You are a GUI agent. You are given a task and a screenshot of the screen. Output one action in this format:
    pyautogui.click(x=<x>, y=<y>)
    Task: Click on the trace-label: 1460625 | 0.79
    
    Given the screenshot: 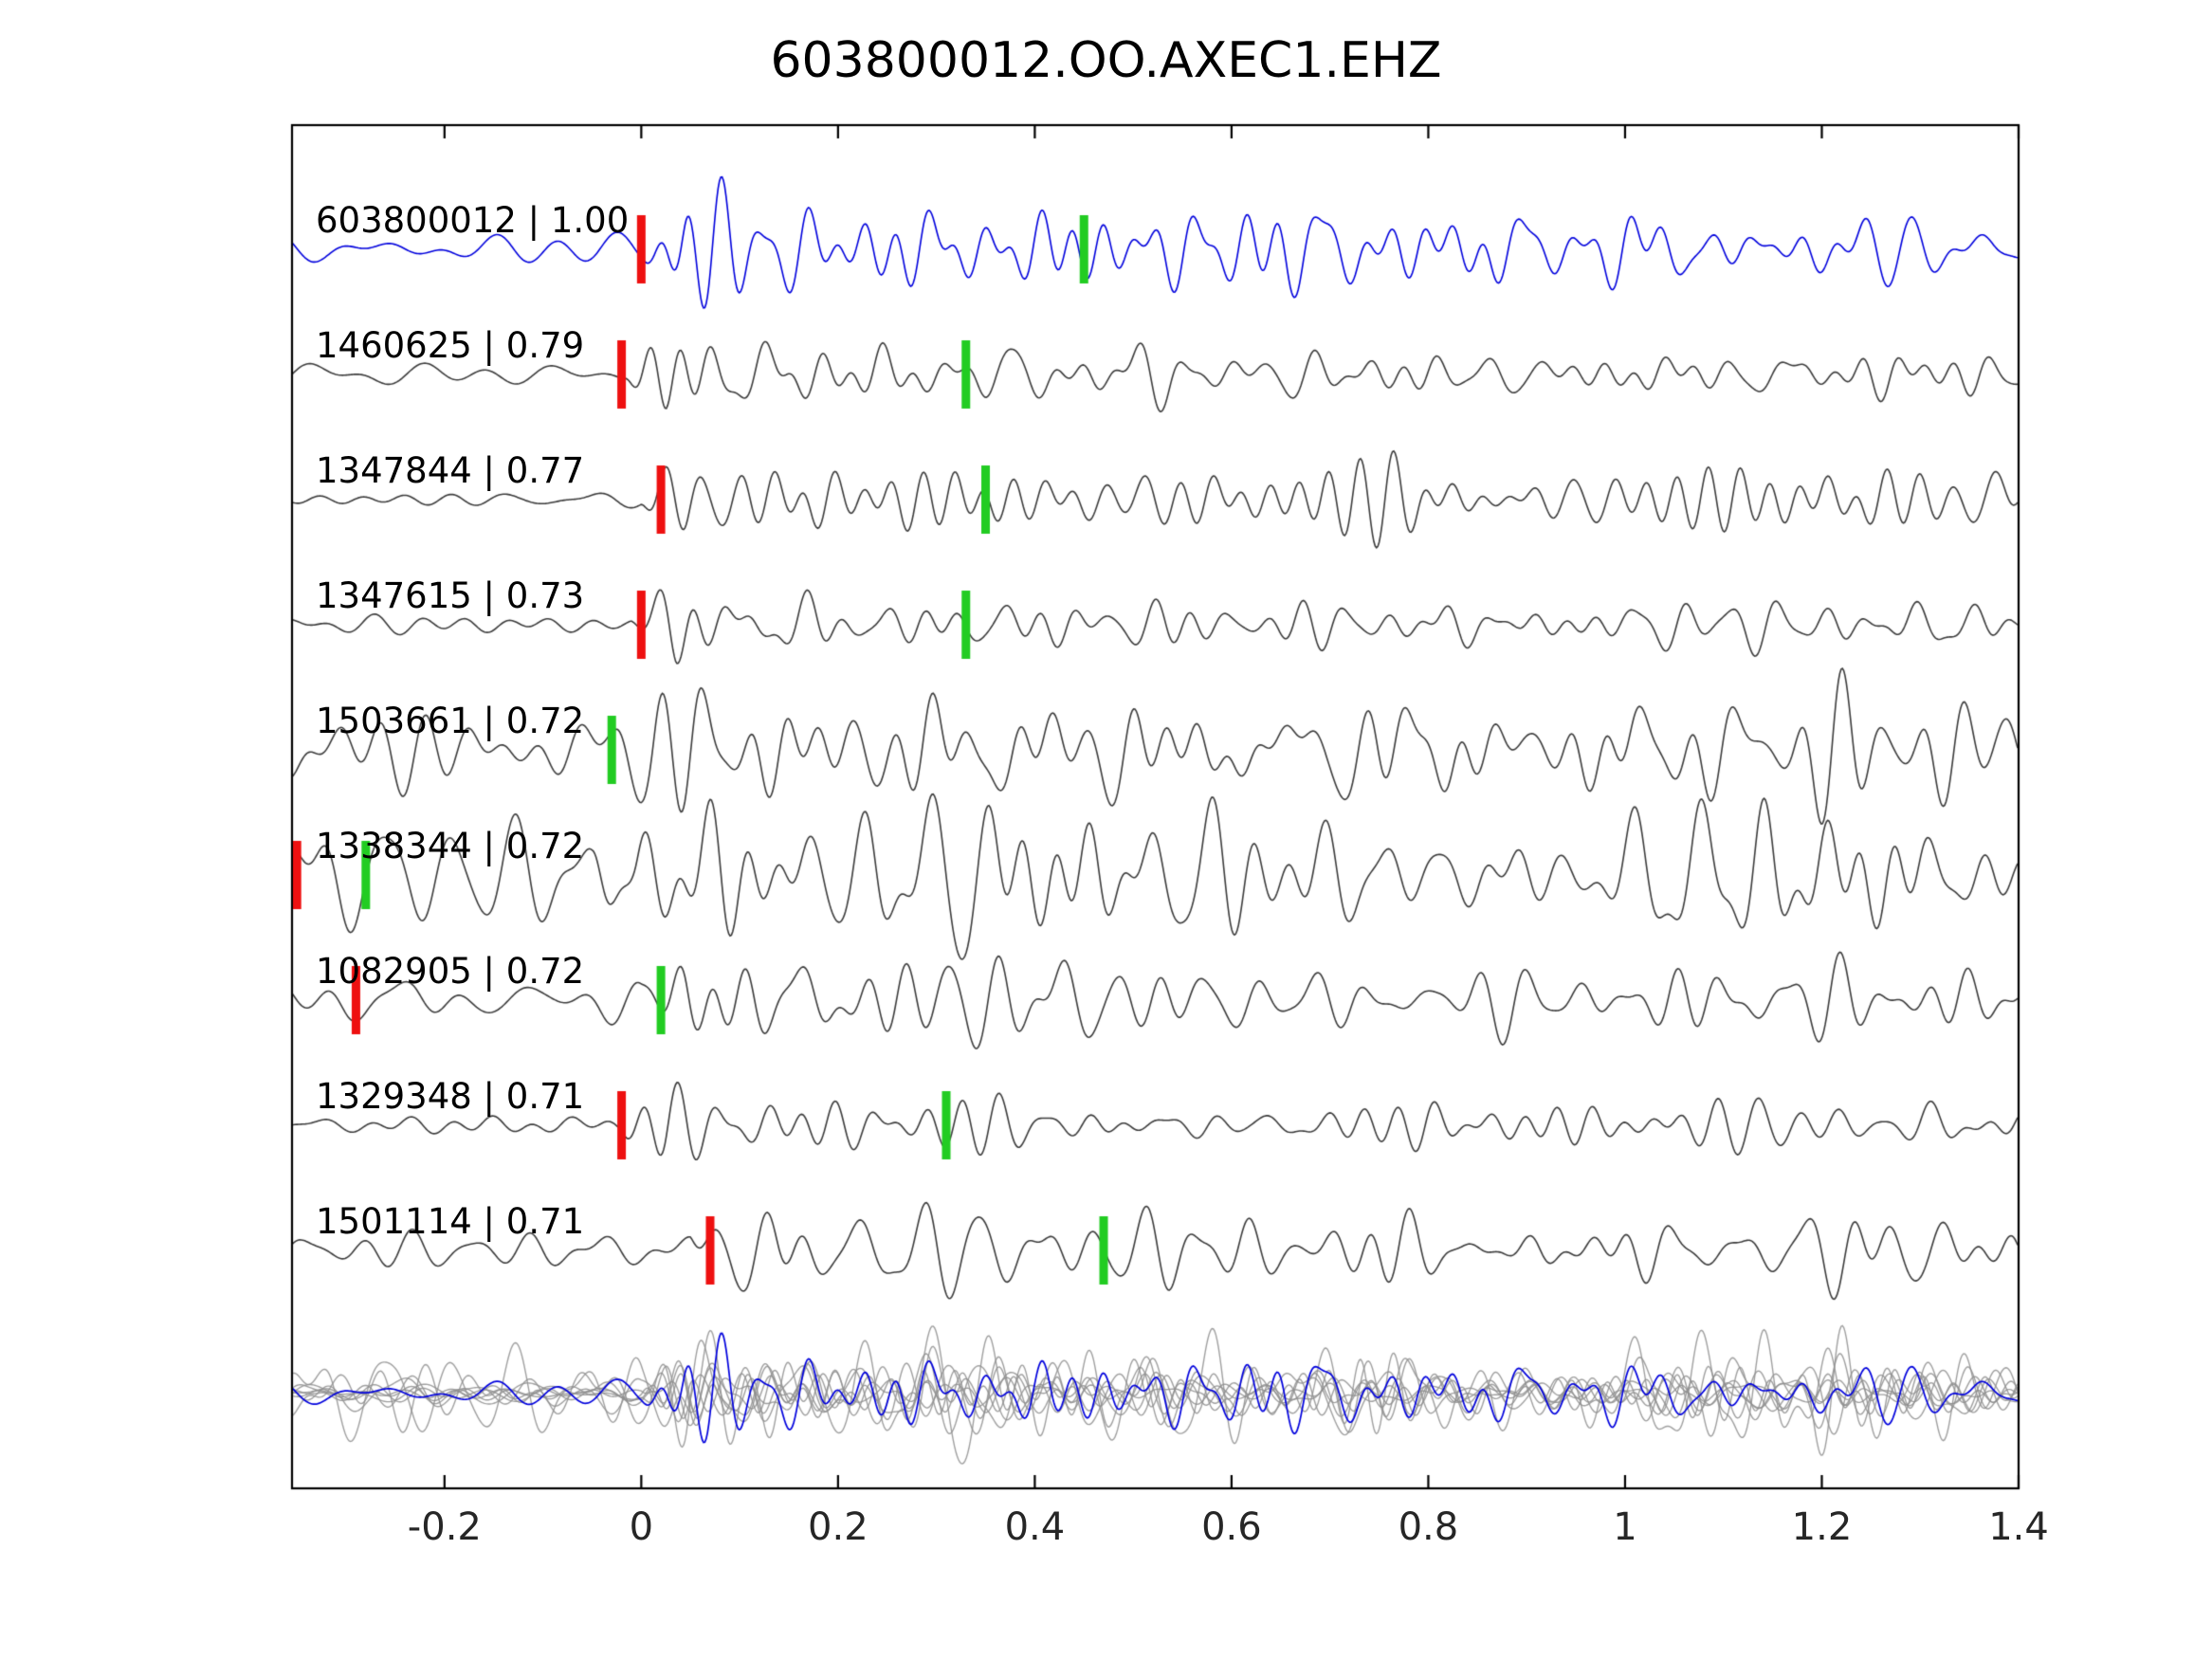 What is the action you would take?
    pyautogui.click(x=450, y=345)
    